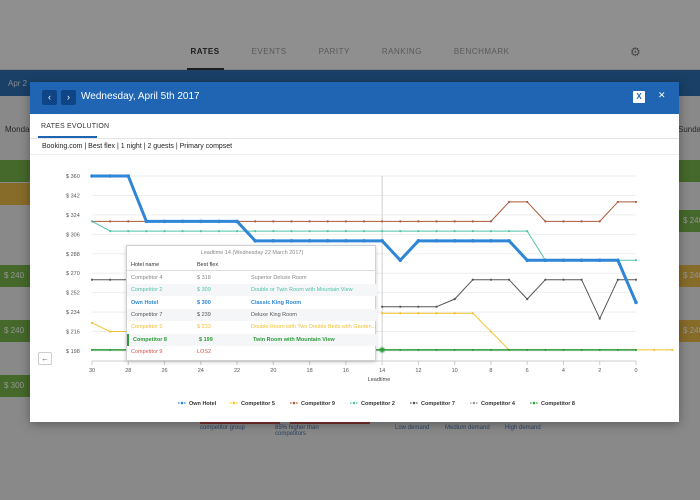 The width and height of the screenshot is (700, 500). What do you see at coordinates (297, 431) in the screenshot?
I see `footer-text: 85% higher than competitors` at bounding box center [297, 431].